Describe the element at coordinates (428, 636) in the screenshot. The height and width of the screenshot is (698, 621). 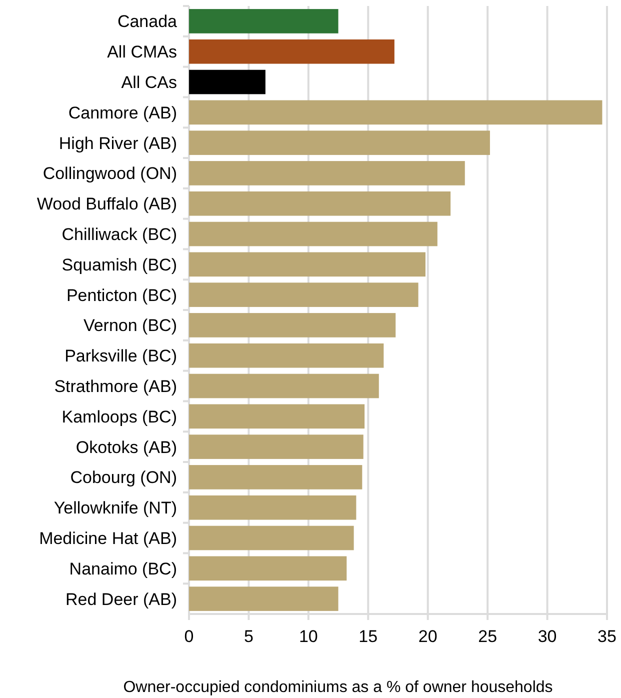
I see `x-tick-label: 20` at that location.